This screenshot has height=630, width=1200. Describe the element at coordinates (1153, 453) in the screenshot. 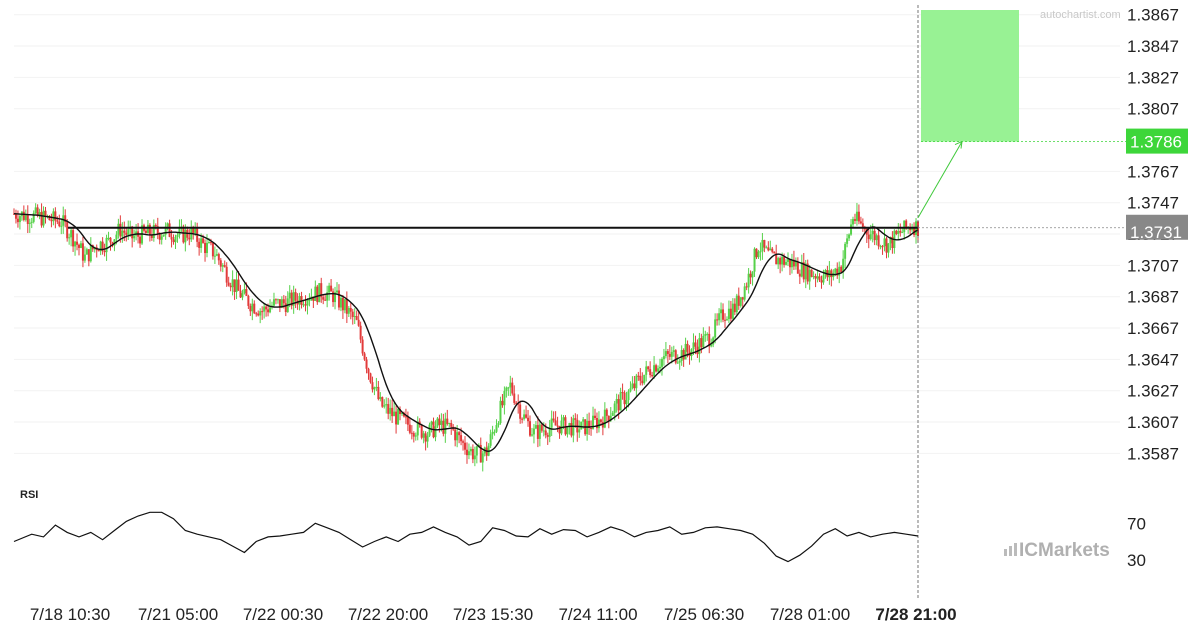

I see `price-tick-label: 1.3587` at that location.